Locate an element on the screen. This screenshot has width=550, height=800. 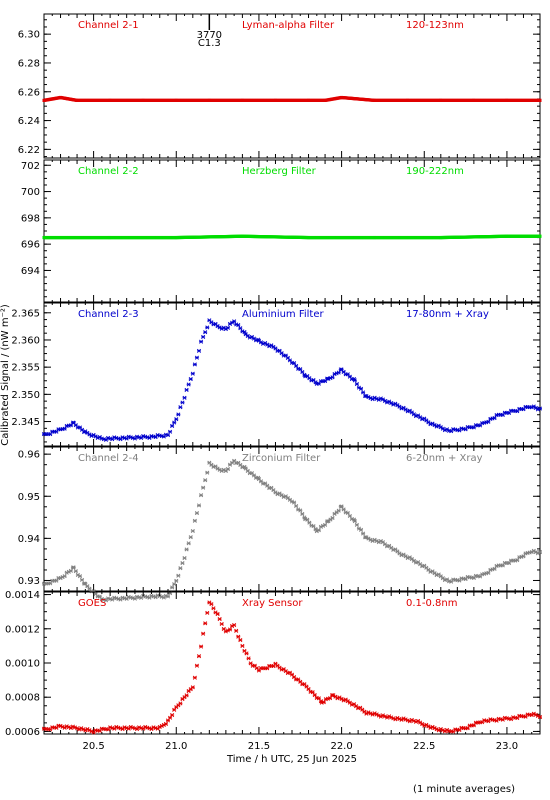
y-tick-label: 696 is located at coordinates (30, 245).